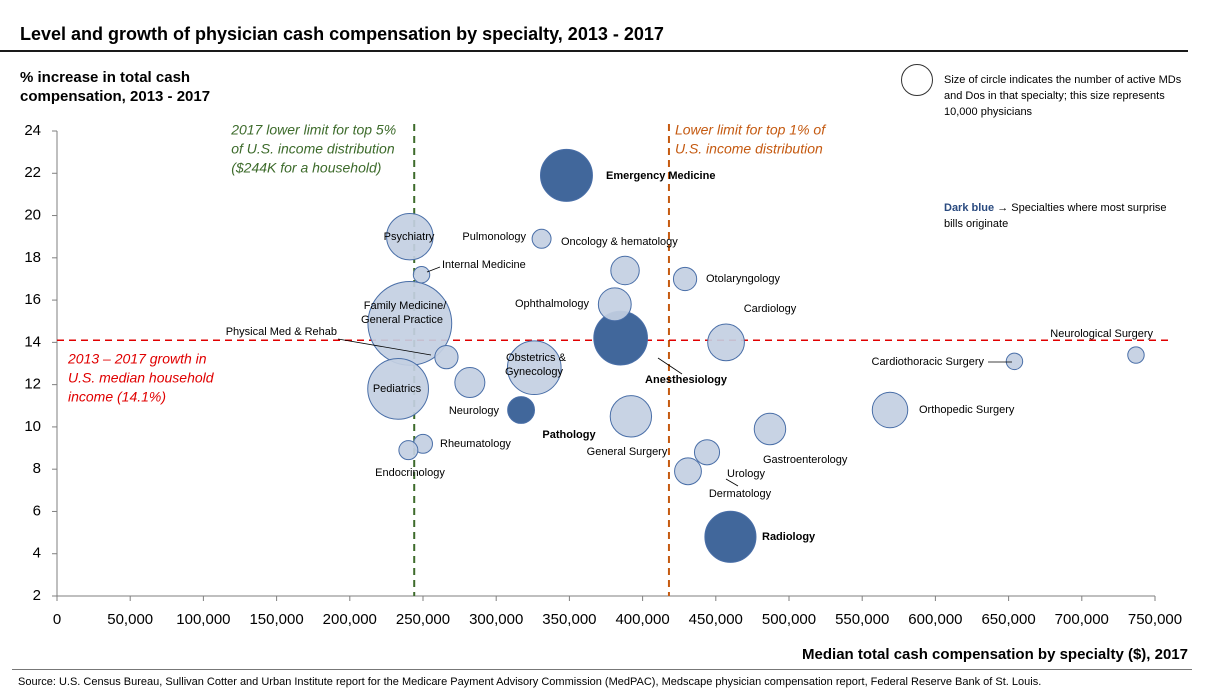 The image size is (1212, 700). What do you see at coordinates (660, 176) in the screenshot?
I see `label-emergency-medicine: Emergency Medicine` at bounding box center [660, 176].